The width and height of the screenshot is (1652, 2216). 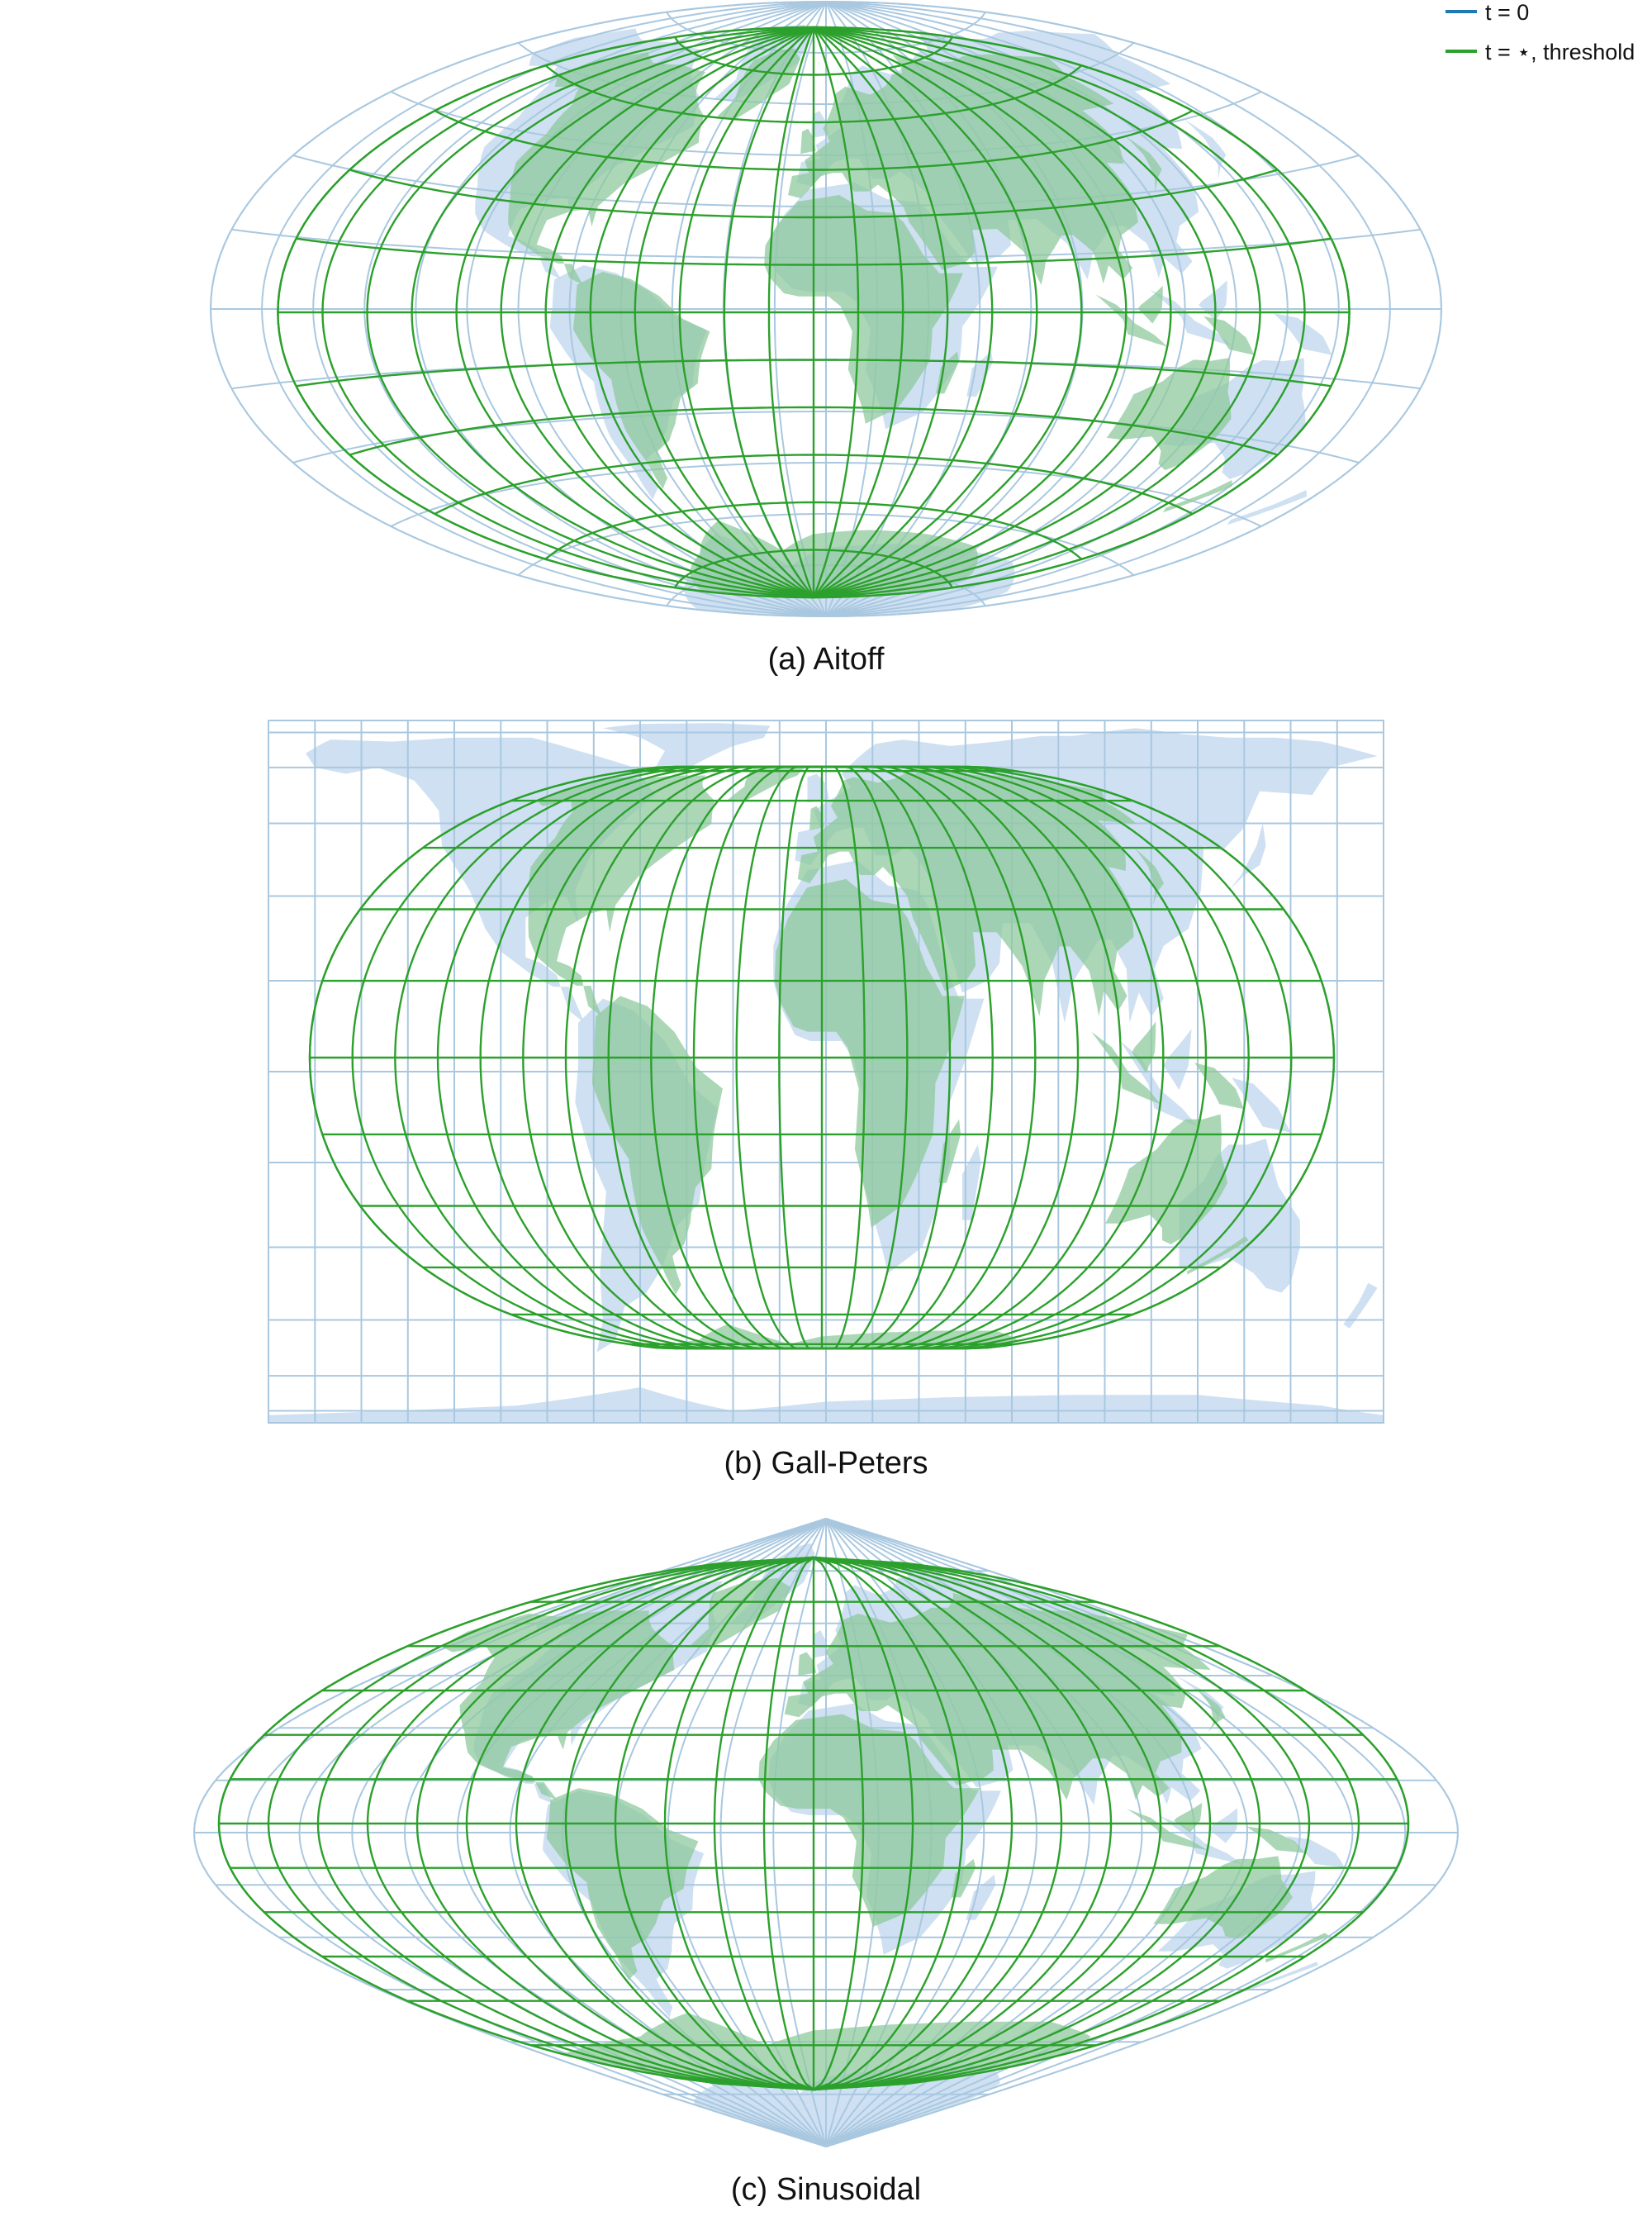 I want to click on aitoff-warped-eurasia-shape, so click(x=963, y=170).